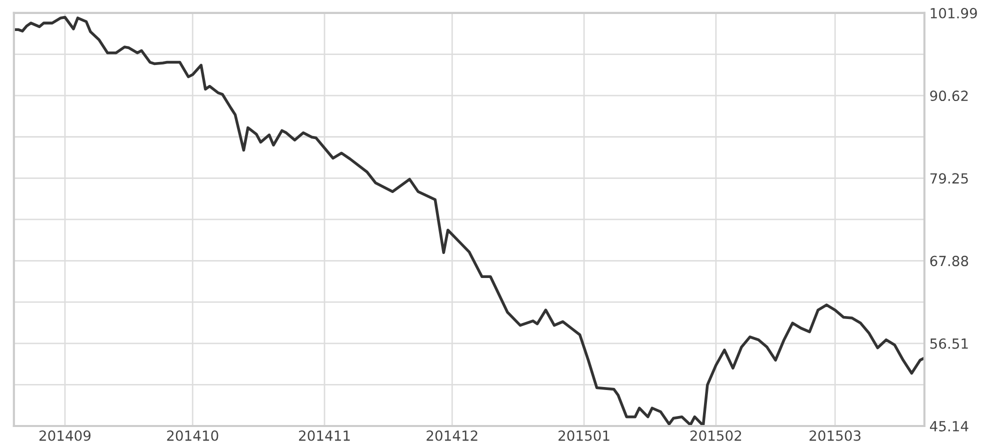 The width and height of the screenshot is (994, 447). I want to click on x-tick-label: 201502, so click(716, 435).